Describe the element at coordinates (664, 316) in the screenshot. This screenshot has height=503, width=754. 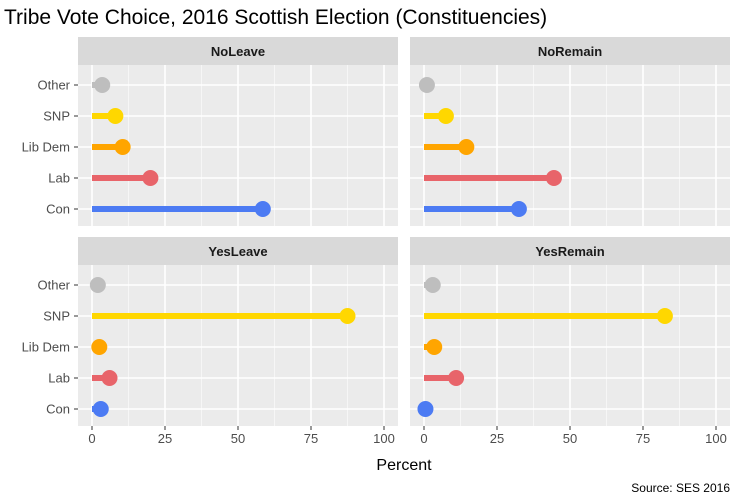
I see `point-yesremain-snp` at that location.